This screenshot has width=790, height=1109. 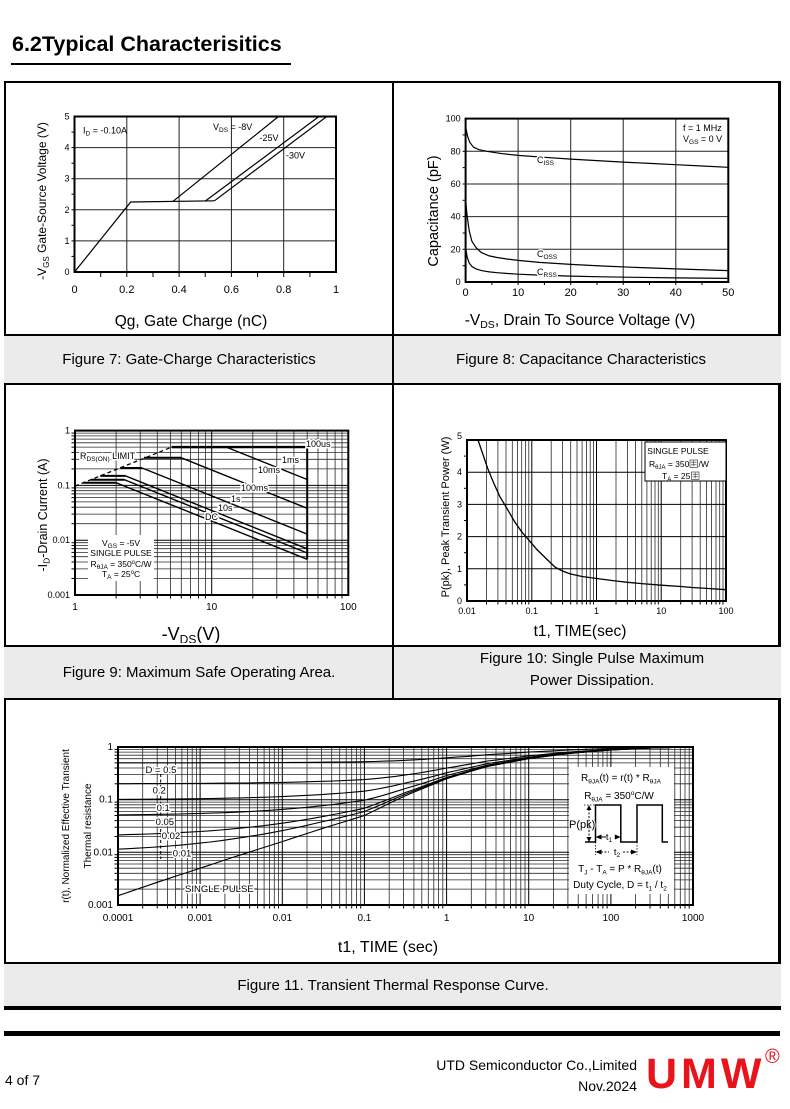 I want to click on svg-text:r(t), Normalized Effective Tra: r(t), Normalized Effective Transient, so click(x=66, y=826).